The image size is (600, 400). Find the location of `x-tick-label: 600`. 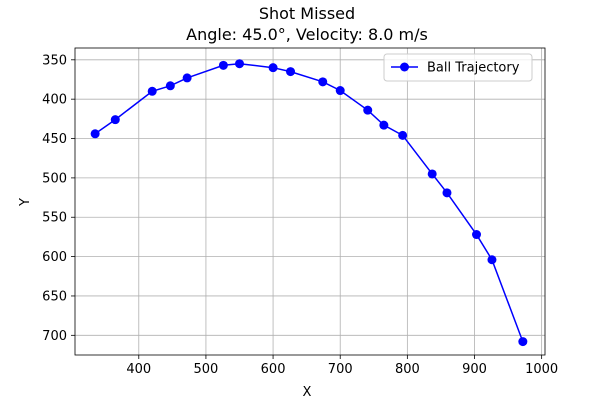

x-tick-label: 600 is located at coordinates (273, 369).